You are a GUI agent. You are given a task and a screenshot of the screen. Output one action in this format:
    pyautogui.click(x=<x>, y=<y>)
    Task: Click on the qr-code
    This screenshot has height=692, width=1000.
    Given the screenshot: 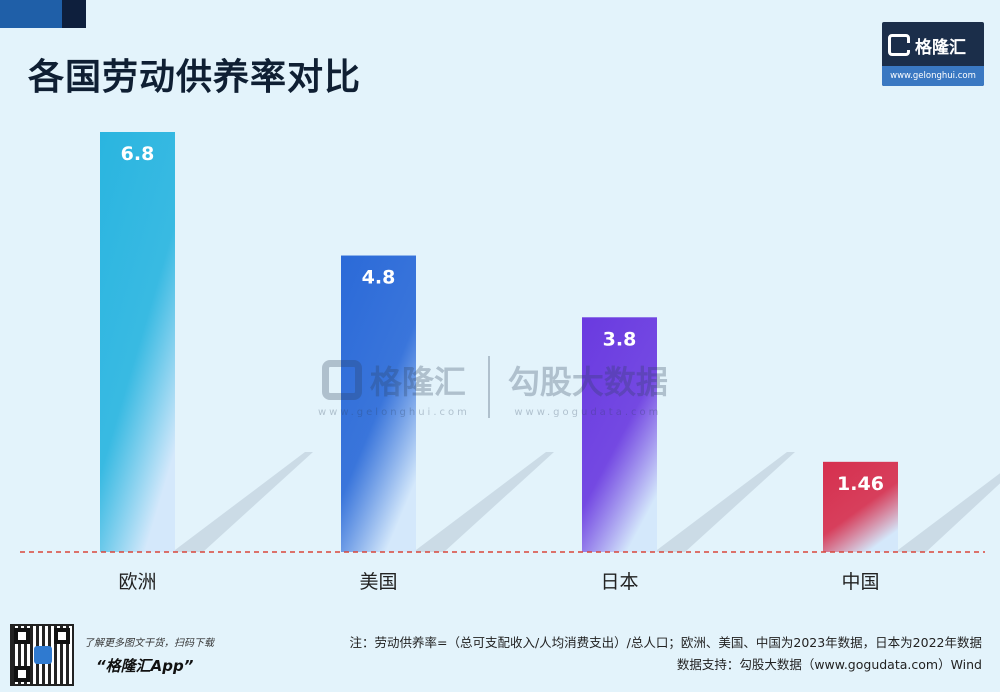 What is the action you would take?
    pyautogui.click(x=42, y=655)
    